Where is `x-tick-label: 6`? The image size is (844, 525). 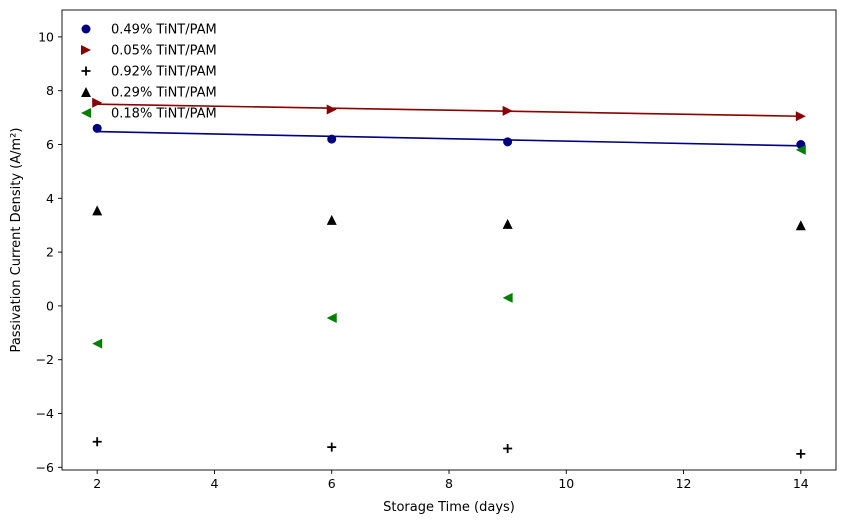 x-tick-label: 6 is located at coordinates (332, 483).